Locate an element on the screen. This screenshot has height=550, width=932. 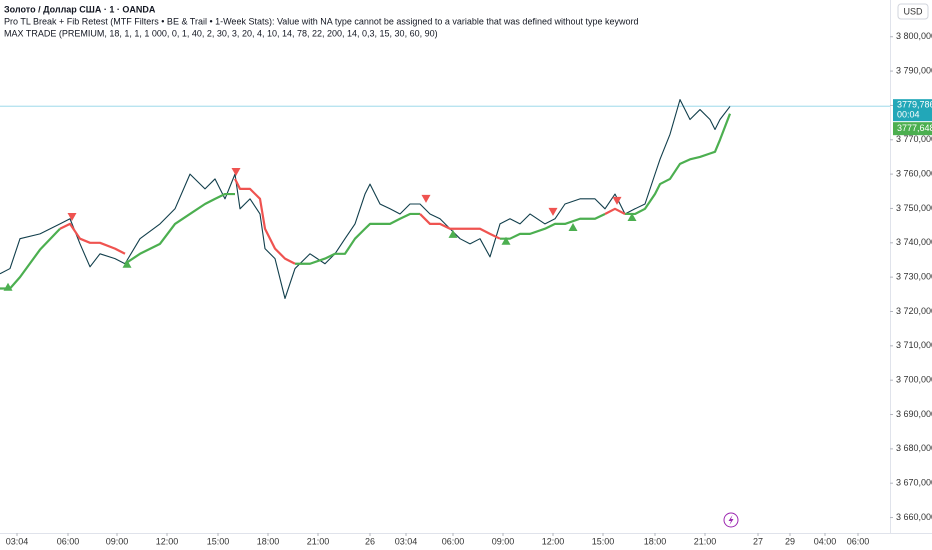
y-tick-label: 3 660,000 is located at coordinates (914, 517).